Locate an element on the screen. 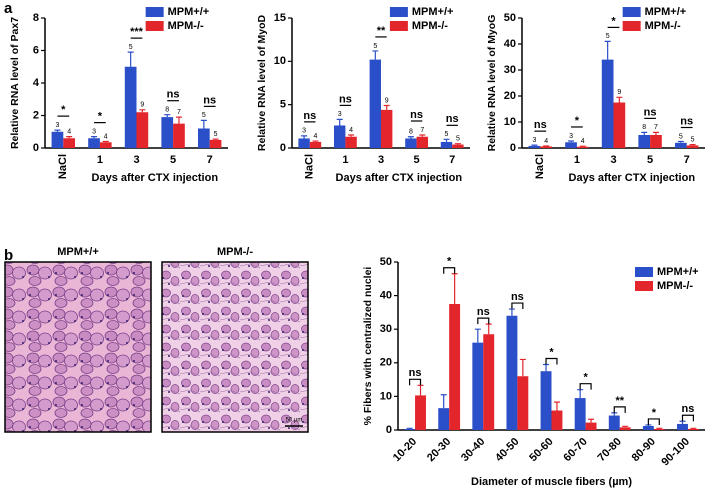 Image resolution: width=718 pixels, height=495 pixels. x-tick-label: 70-80 is located at coordinates (610, 450).